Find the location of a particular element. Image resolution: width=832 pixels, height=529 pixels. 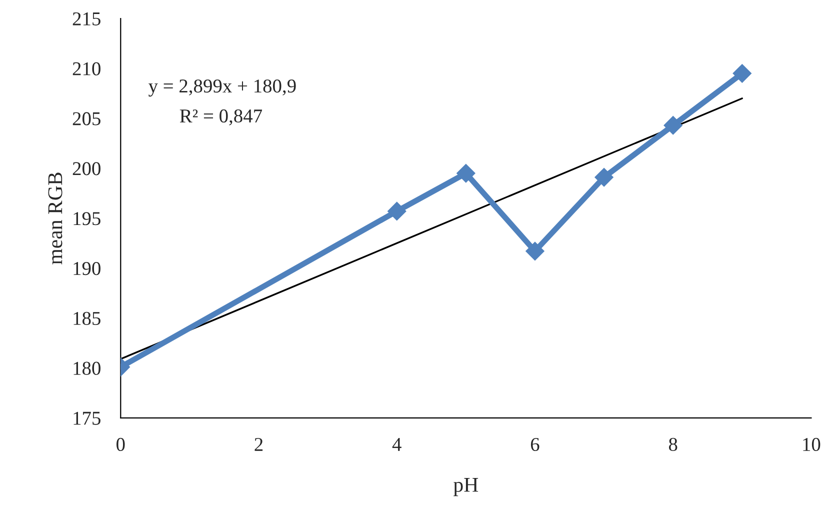

y-tick-label: 195 is located at coordinates (87, 219).